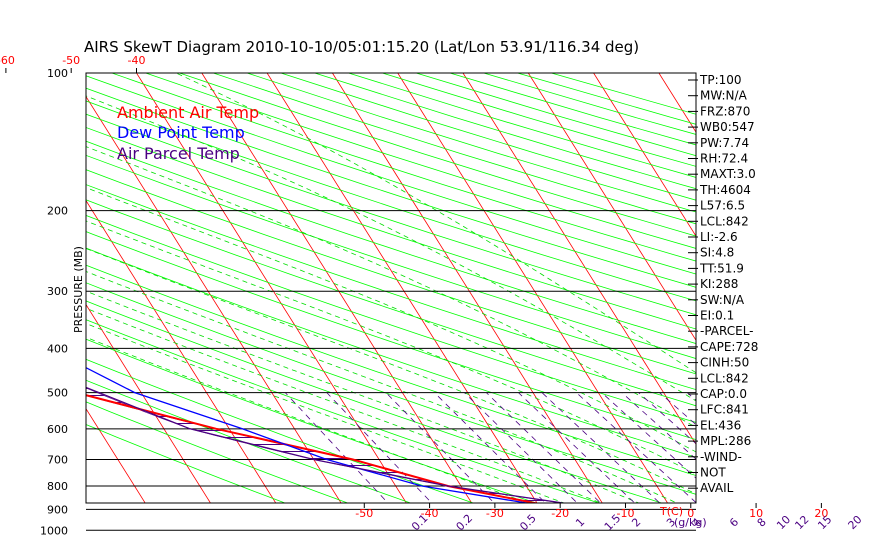  What do you see at coordinates (725, 190) in the screenshot?
I see `stat-item: TH:4604` at bounding box center [725, 190].